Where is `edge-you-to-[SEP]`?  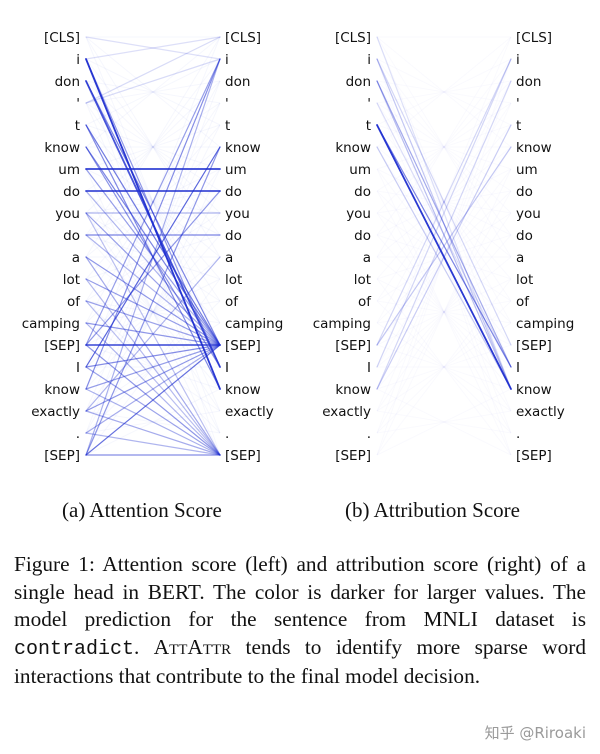
edge-you-to-[SEP] is located at coordinates (153, 279).